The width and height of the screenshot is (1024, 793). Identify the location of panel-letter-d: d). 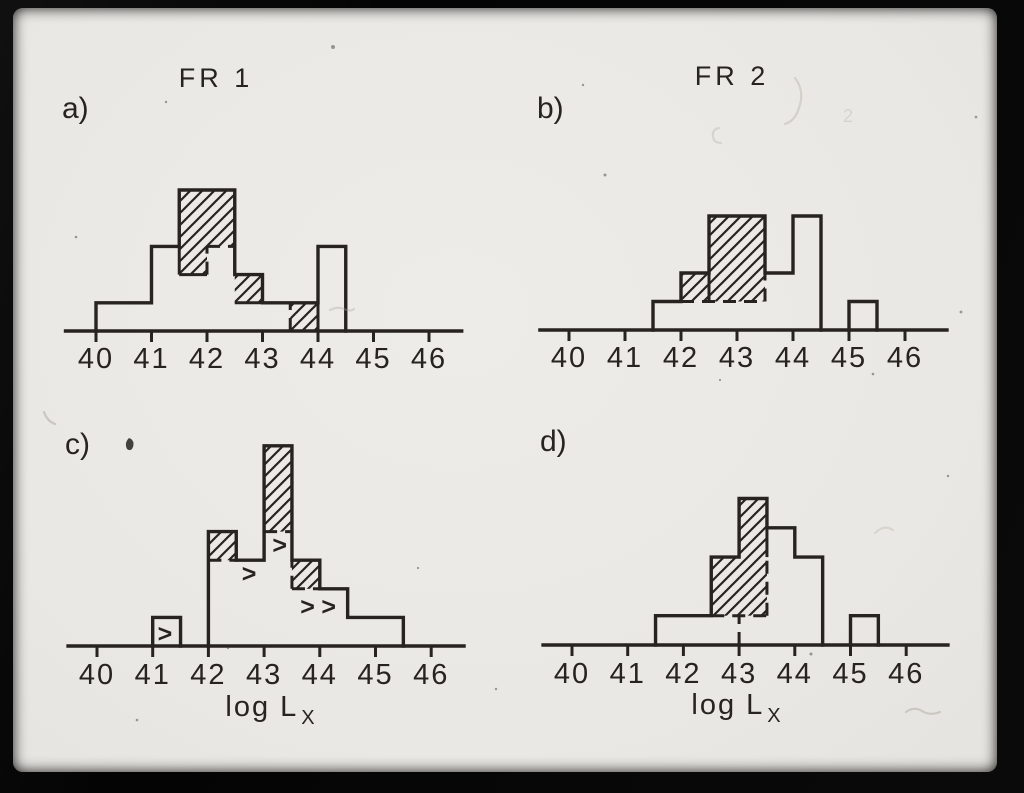
(553, 441).